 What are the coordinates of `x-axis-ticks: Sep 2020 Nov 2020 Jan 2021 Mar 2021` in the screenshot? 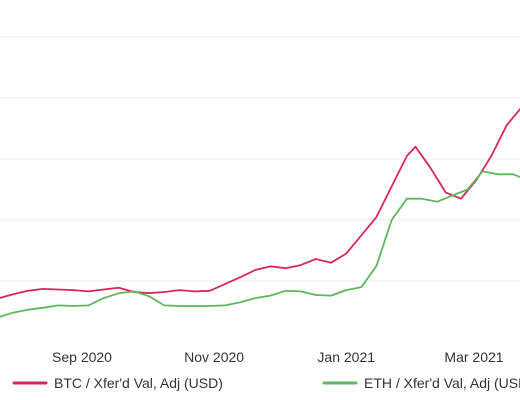 It's located at (278, 357).